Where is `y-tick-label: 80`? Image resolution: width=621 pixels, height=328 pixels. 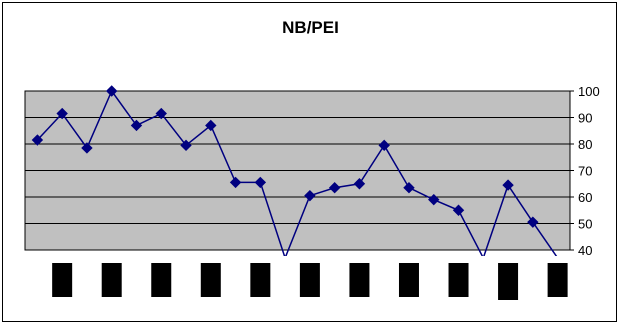 y-tick-label: 80 is located at coordinates (585, 144).